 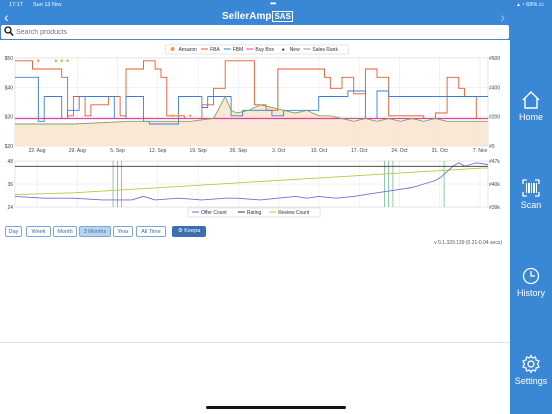 I want to click on search-icon, so click(x=9, y=31).